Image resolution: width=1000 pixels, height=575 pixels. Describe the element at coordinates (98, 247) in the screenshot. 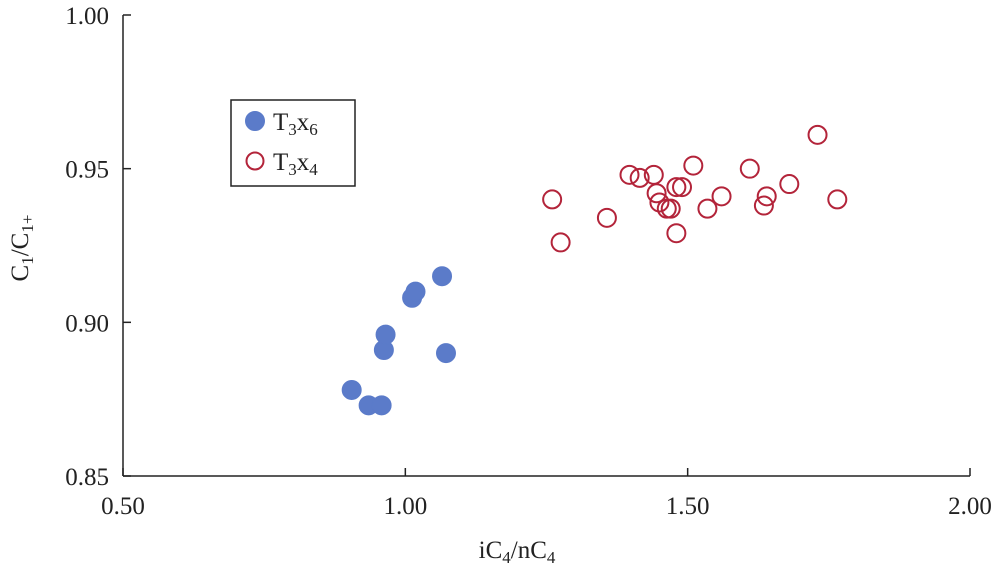

I see `y-axis-ticks: 0.85 0.90 0.95 1.00` at that location.